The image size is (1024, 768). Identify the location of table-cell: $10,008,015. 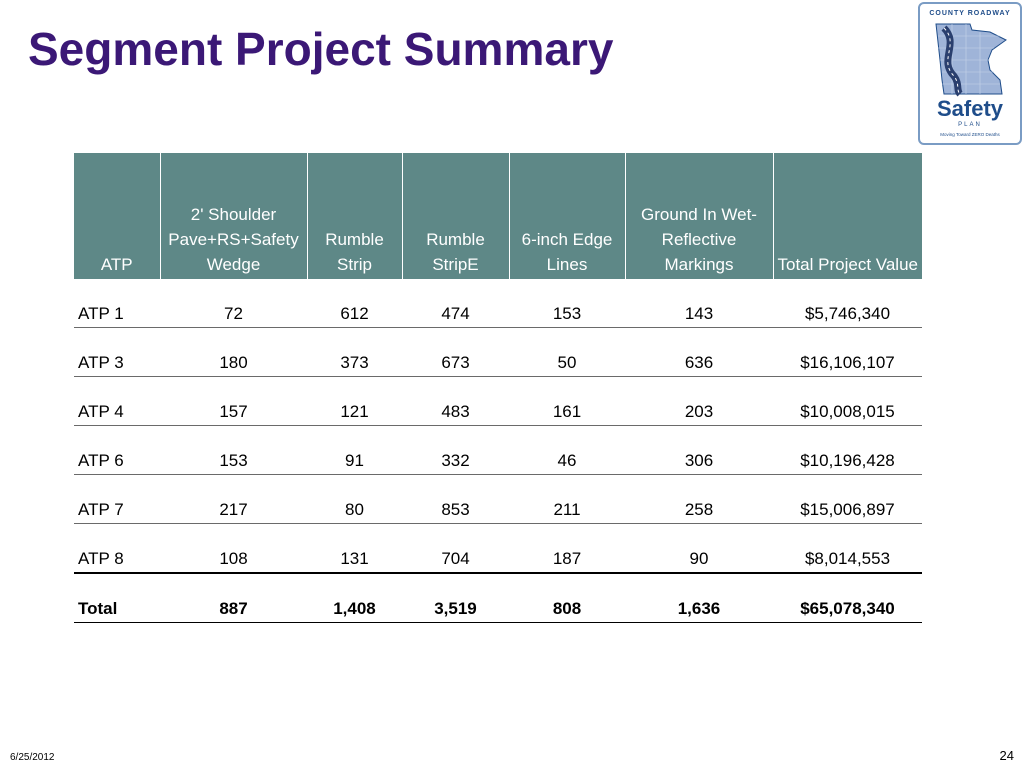
(847, 401).